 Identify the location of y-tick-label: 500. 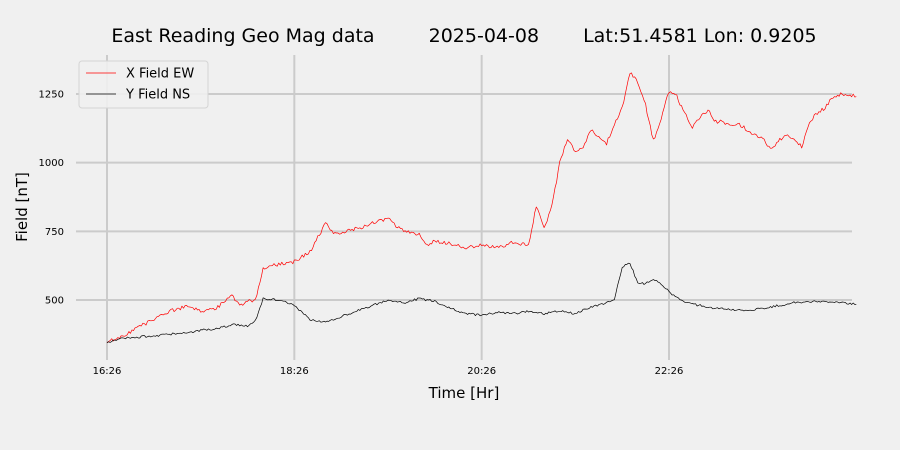
(54, 301).